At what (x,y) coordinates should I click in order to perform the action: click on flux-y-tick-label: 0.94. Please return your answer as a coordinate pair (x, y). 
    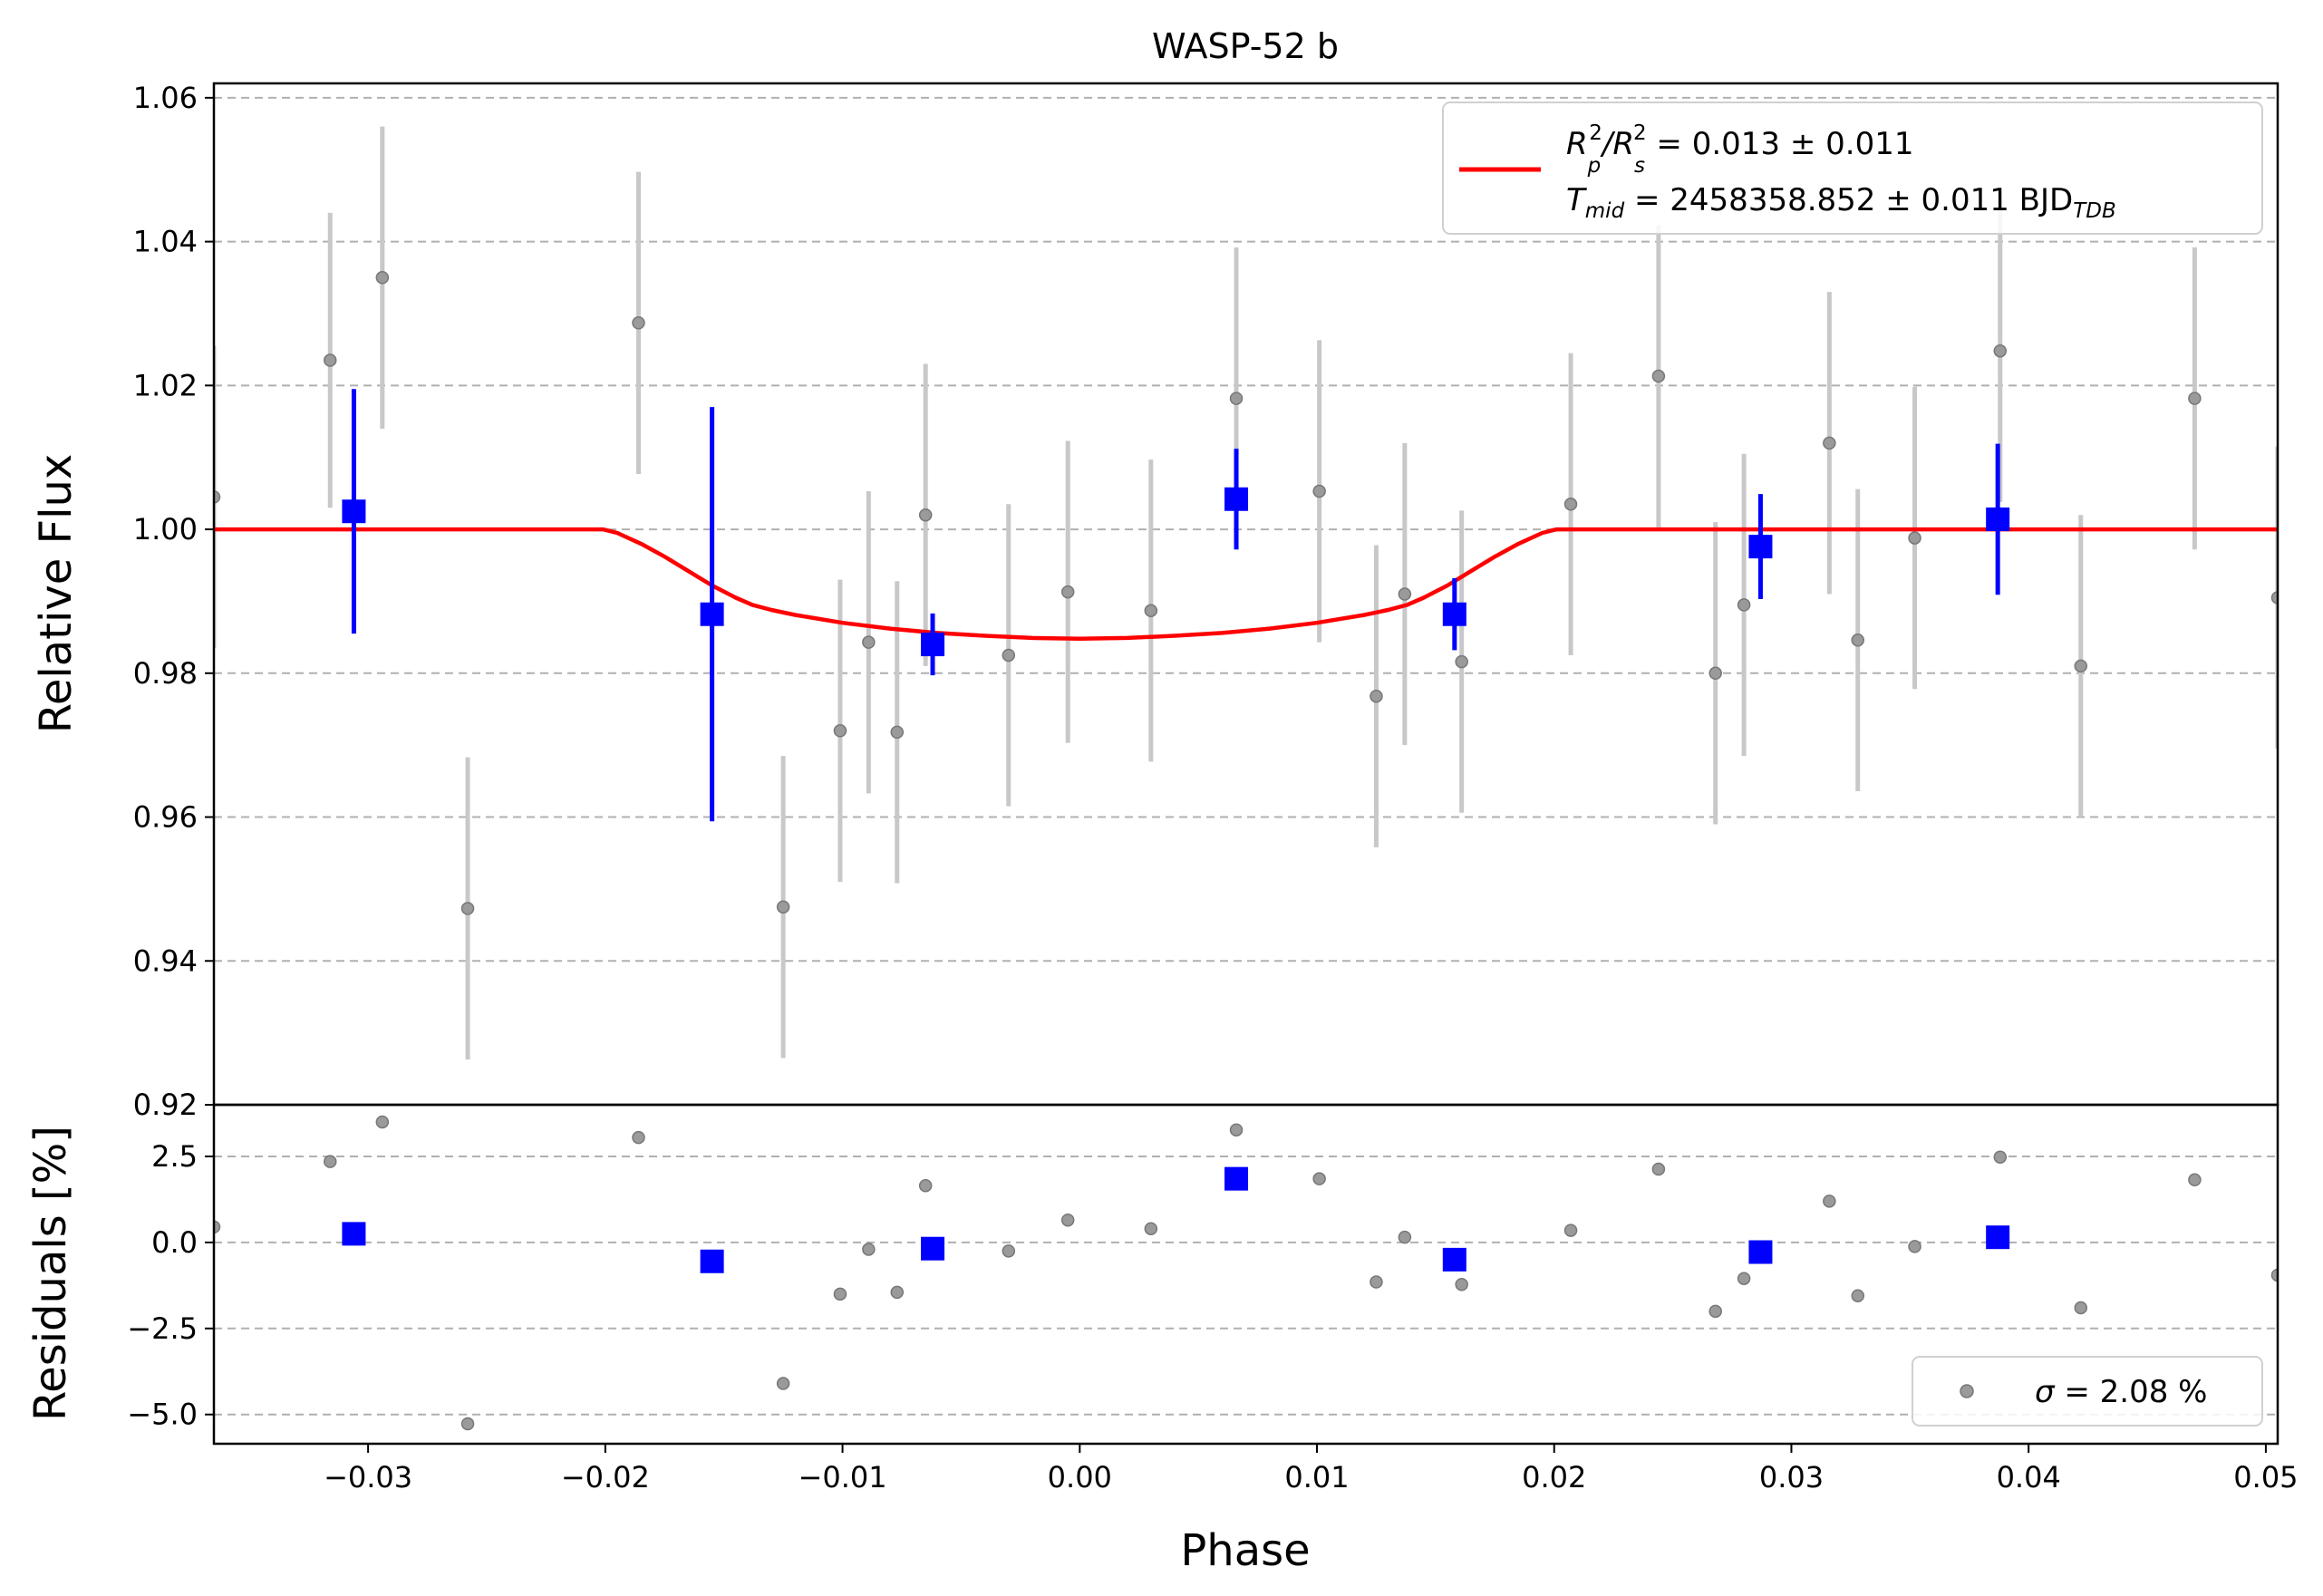
    Looking at the image, I should click on (165, 960).